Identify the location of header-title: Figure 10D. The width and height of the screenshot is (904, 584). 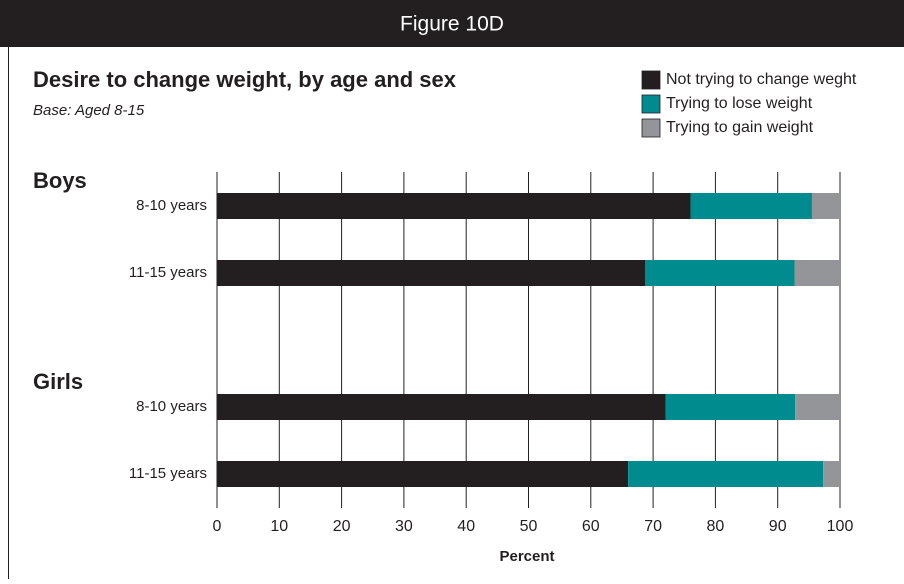
(452, 24).